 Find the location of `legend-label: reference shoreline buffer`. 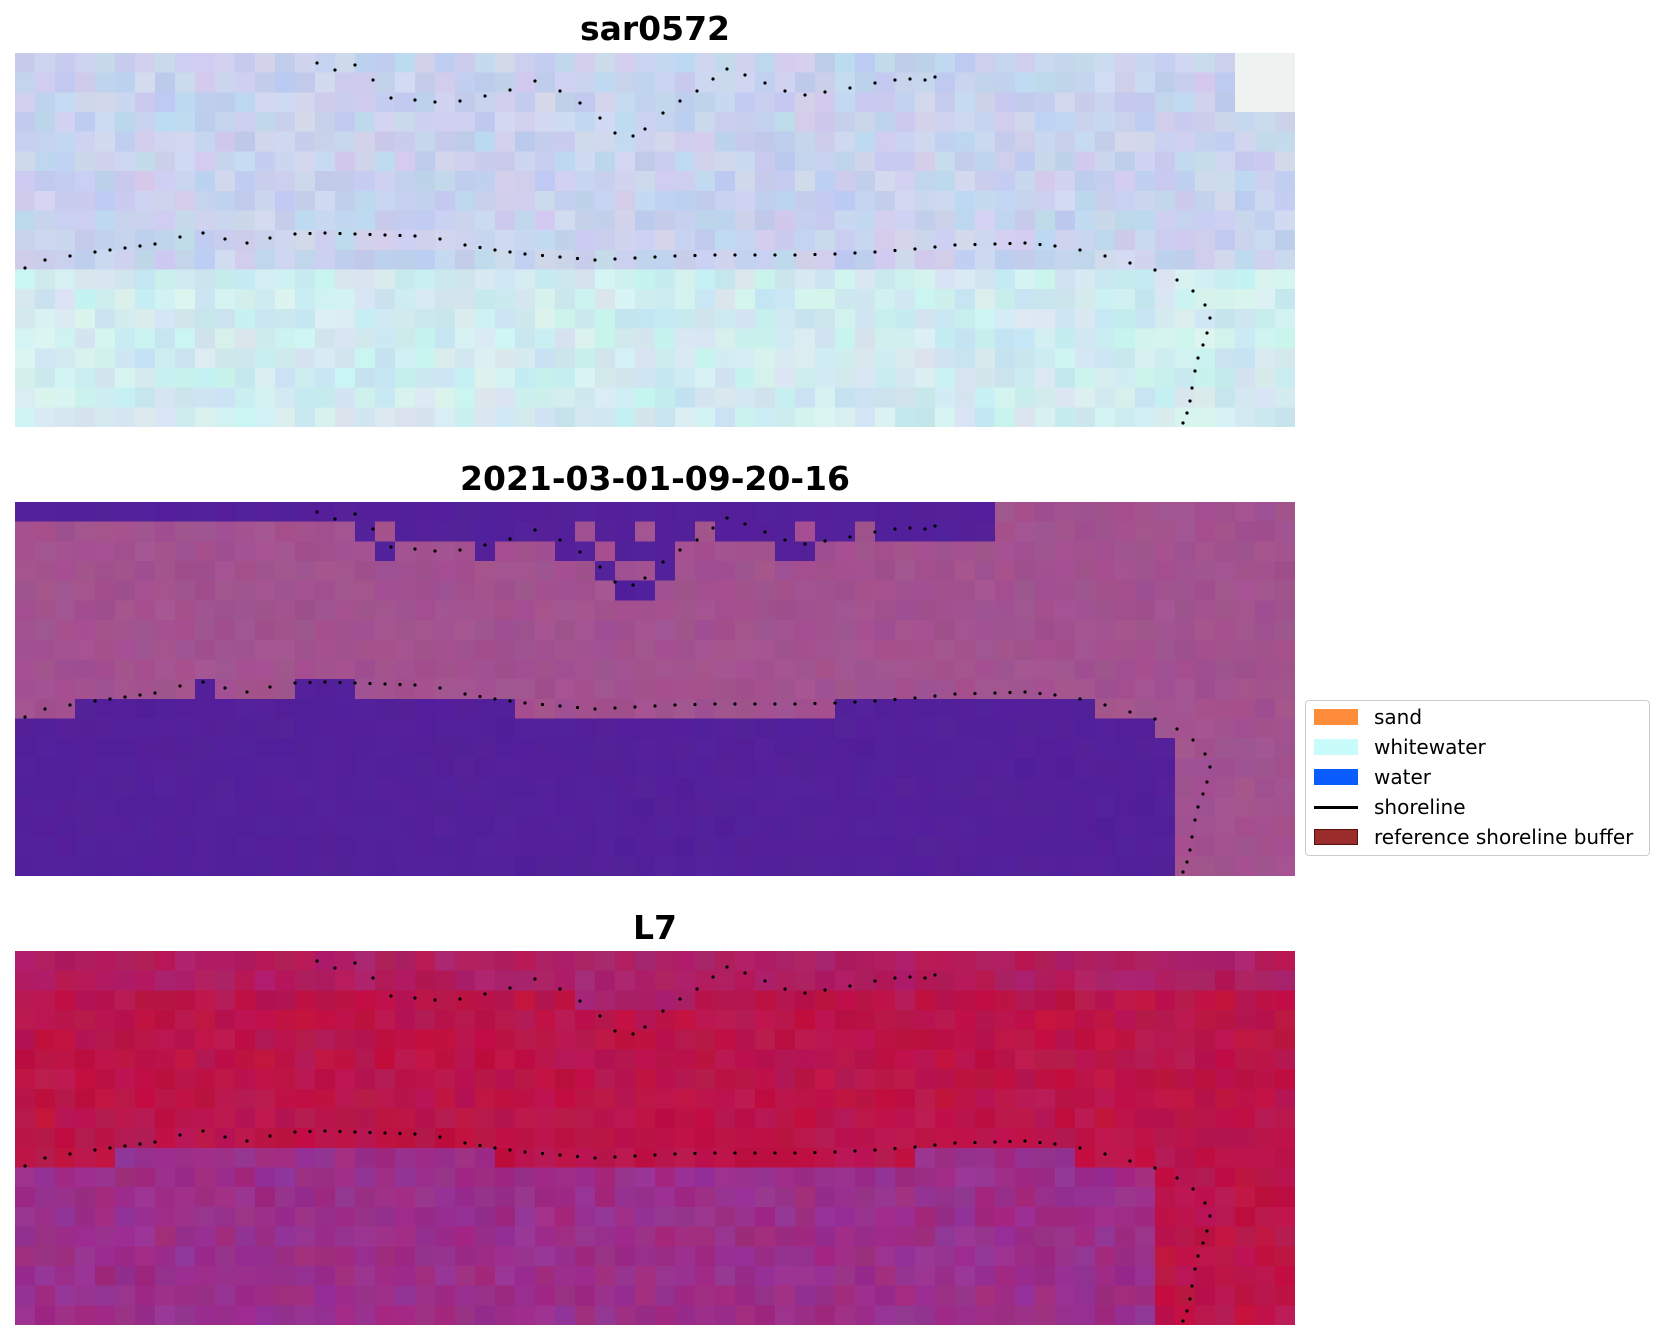

legend-label: reference shoreline buffer is located at coordinates (1504, 837).